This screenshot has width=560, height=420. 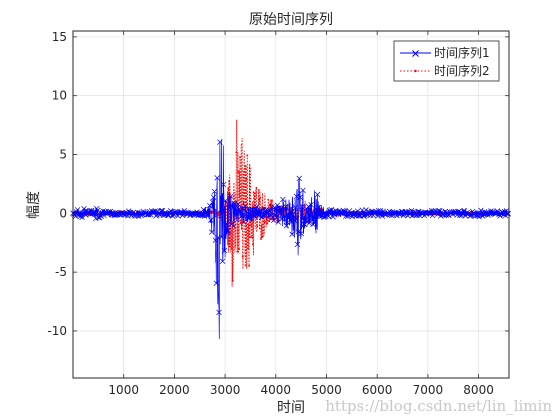 I want to click on x-tick-label: 8000, so click(x=478, y=390).